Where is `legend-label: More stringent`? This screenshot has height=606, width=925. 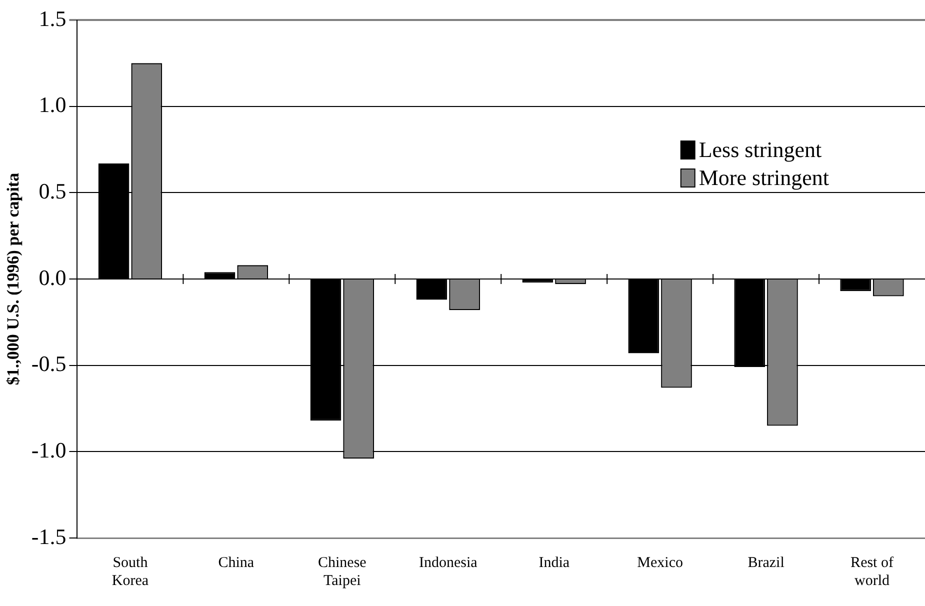 legend-label: More stringent is located at coordinates (764, 177).